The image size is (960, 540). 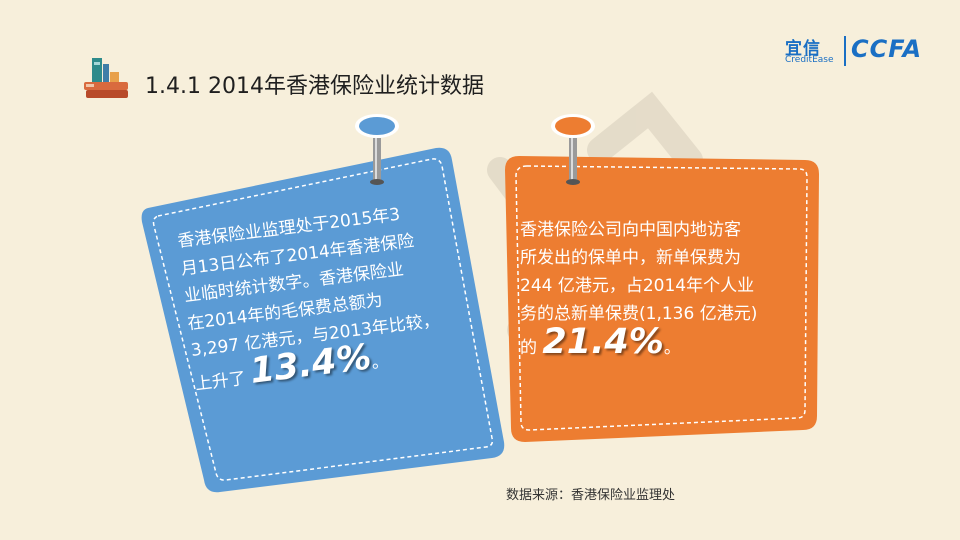 What do you see at coordinates (314, 86) in the screenshot?
I see `page-title: 1.4.1 2014年香港保险业统计数据` at bounding box center [314, 86].